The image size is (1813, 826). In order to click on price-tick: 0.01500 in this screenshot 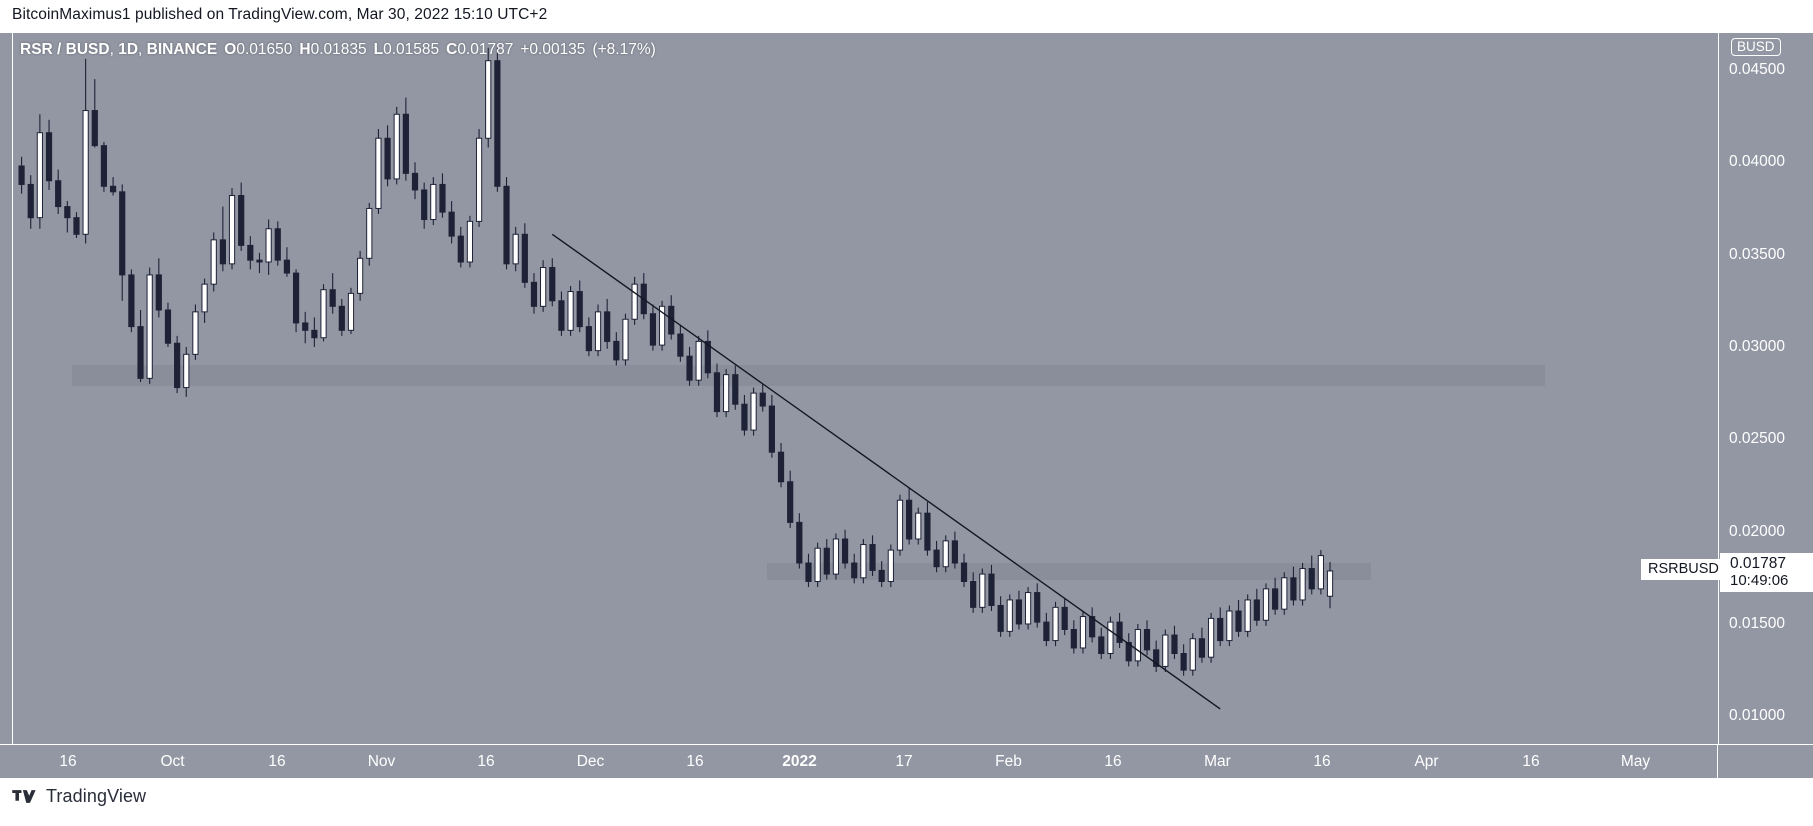, I will do `click(1757, 623)`.